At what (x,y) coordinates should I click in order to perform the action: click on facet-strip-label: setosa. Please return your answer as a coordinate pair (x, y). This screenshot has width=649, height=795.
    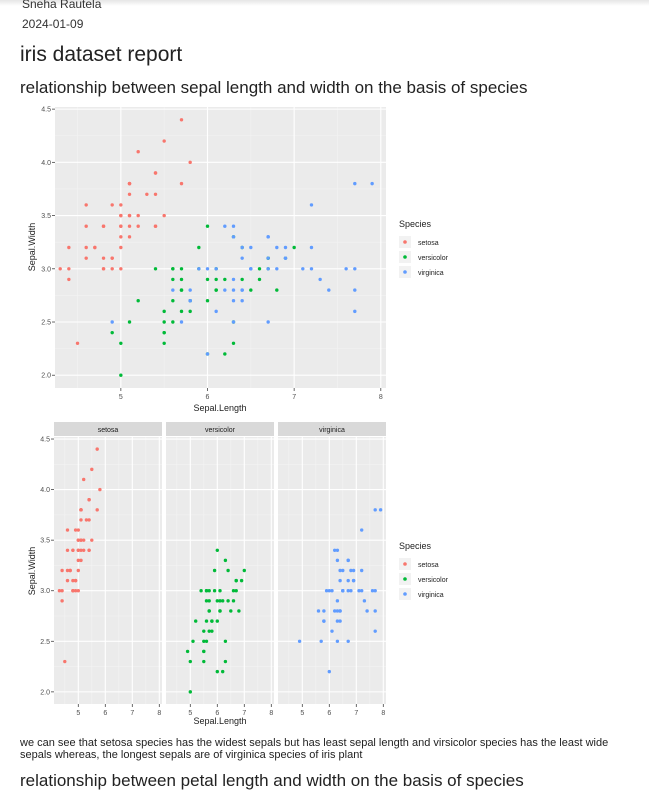
    Looking at the image, I should click on (108, 430).